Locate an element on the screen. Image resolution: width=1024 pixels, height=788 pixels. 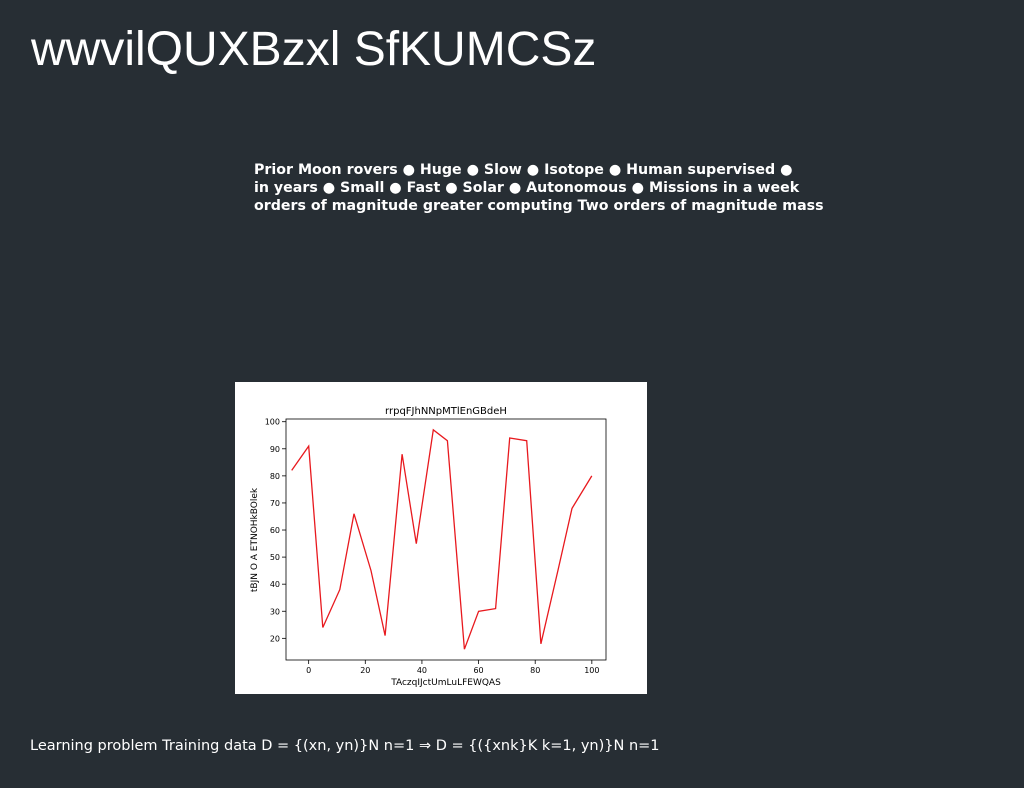
chart-title: rrpqFJhNNpMTlEnGBdeH is located at coordinates (446, 411).